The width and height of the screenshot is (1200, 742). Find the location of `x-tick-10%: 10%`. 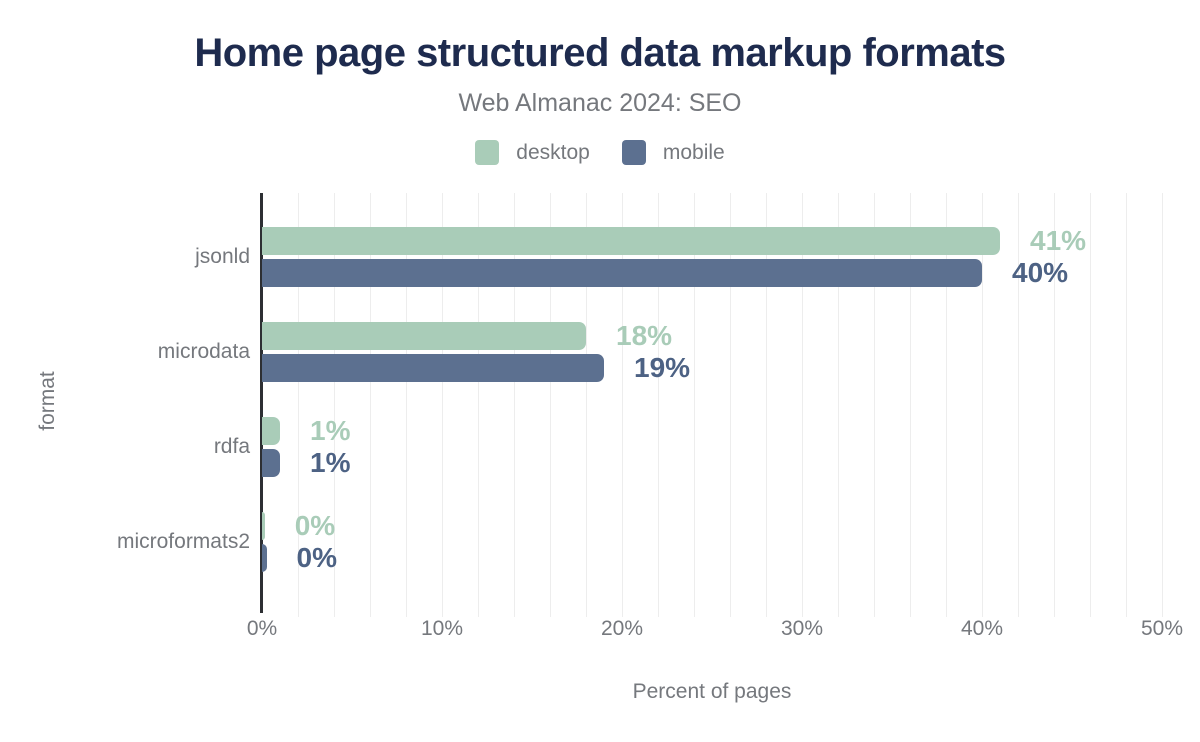

x-tick-10%: 10% is located at coordinates (442, 628).